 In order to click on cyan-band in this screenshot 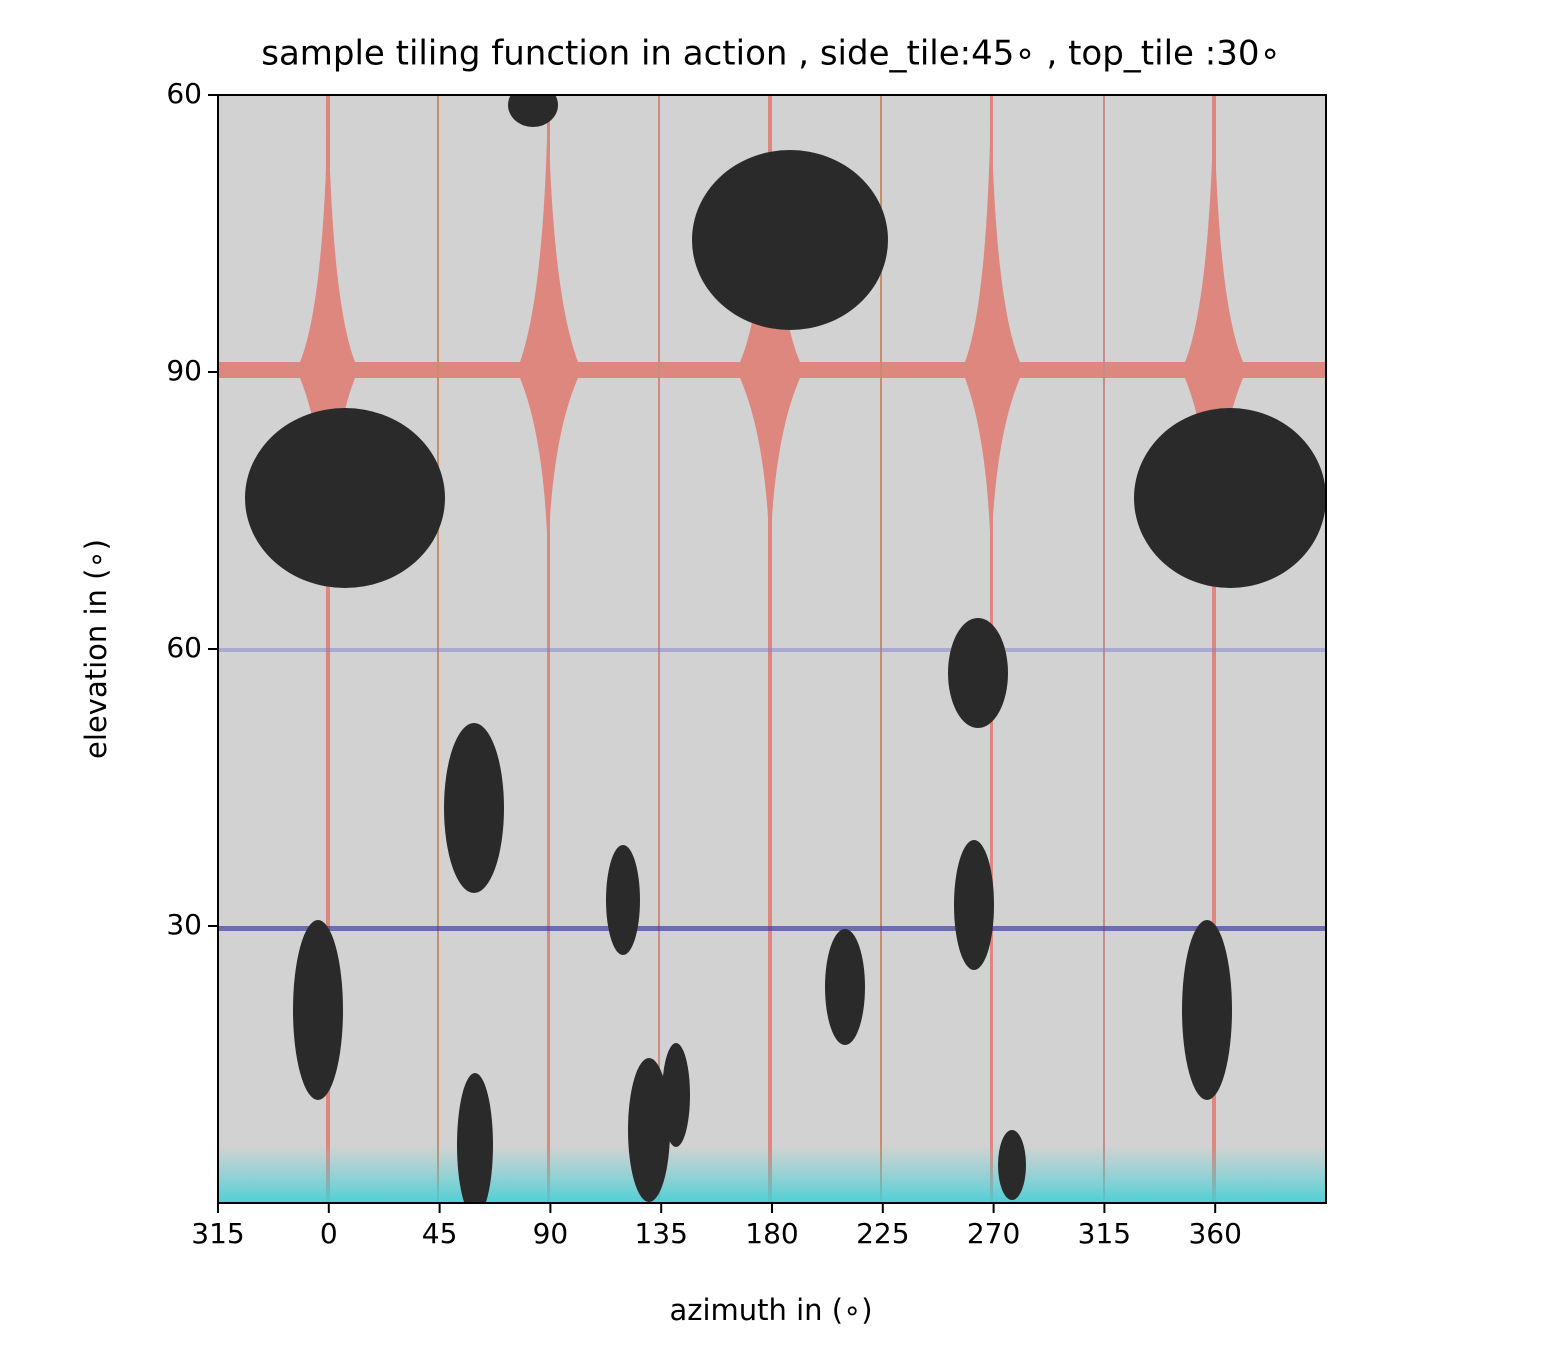, I will do `click(772, 1174)`.